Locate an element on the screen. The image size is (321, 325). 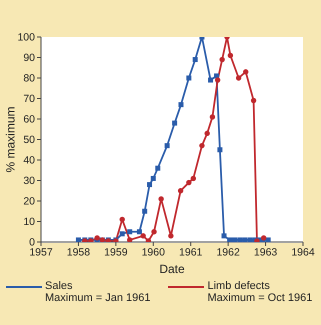
x-tick-label: 1962 is located at coordinates (228, 252).